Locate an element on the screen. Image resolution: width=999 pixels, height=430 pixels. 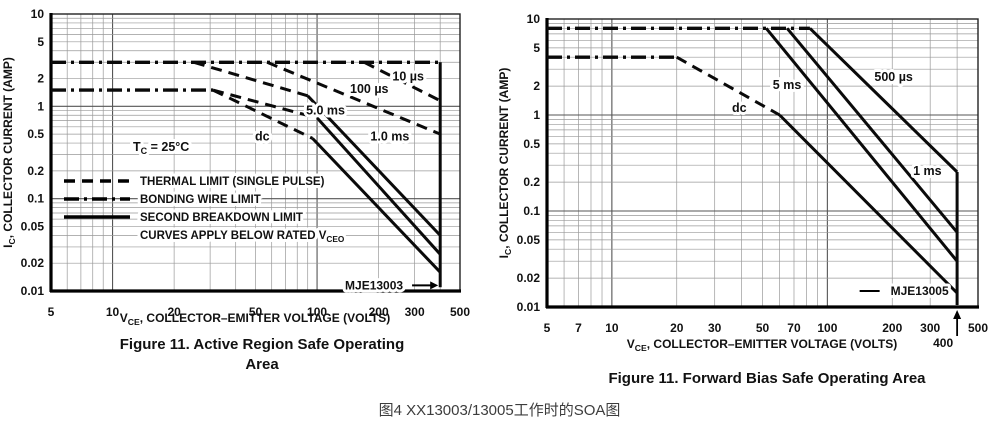
curve-1ms-limit is located at coordinates (872, 130).